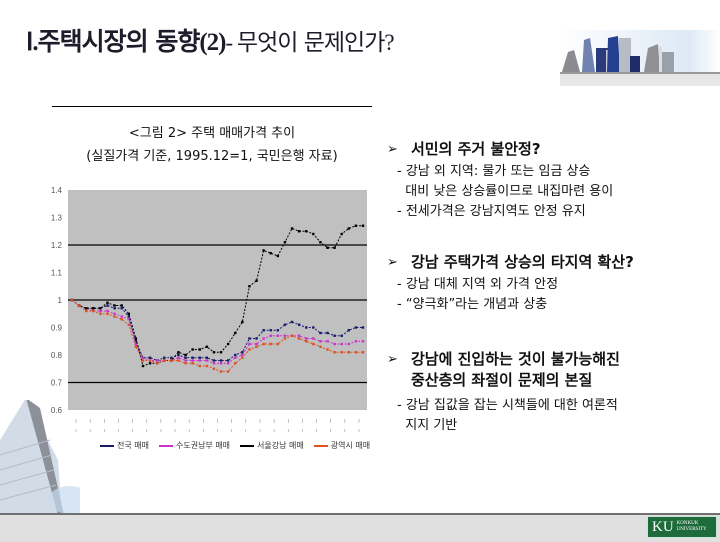 The width and height of the screenshot is (720, 542). Describe the element at coordinates (57, 218) in the screenshot. I see `svg-text: 1.3` at that location.